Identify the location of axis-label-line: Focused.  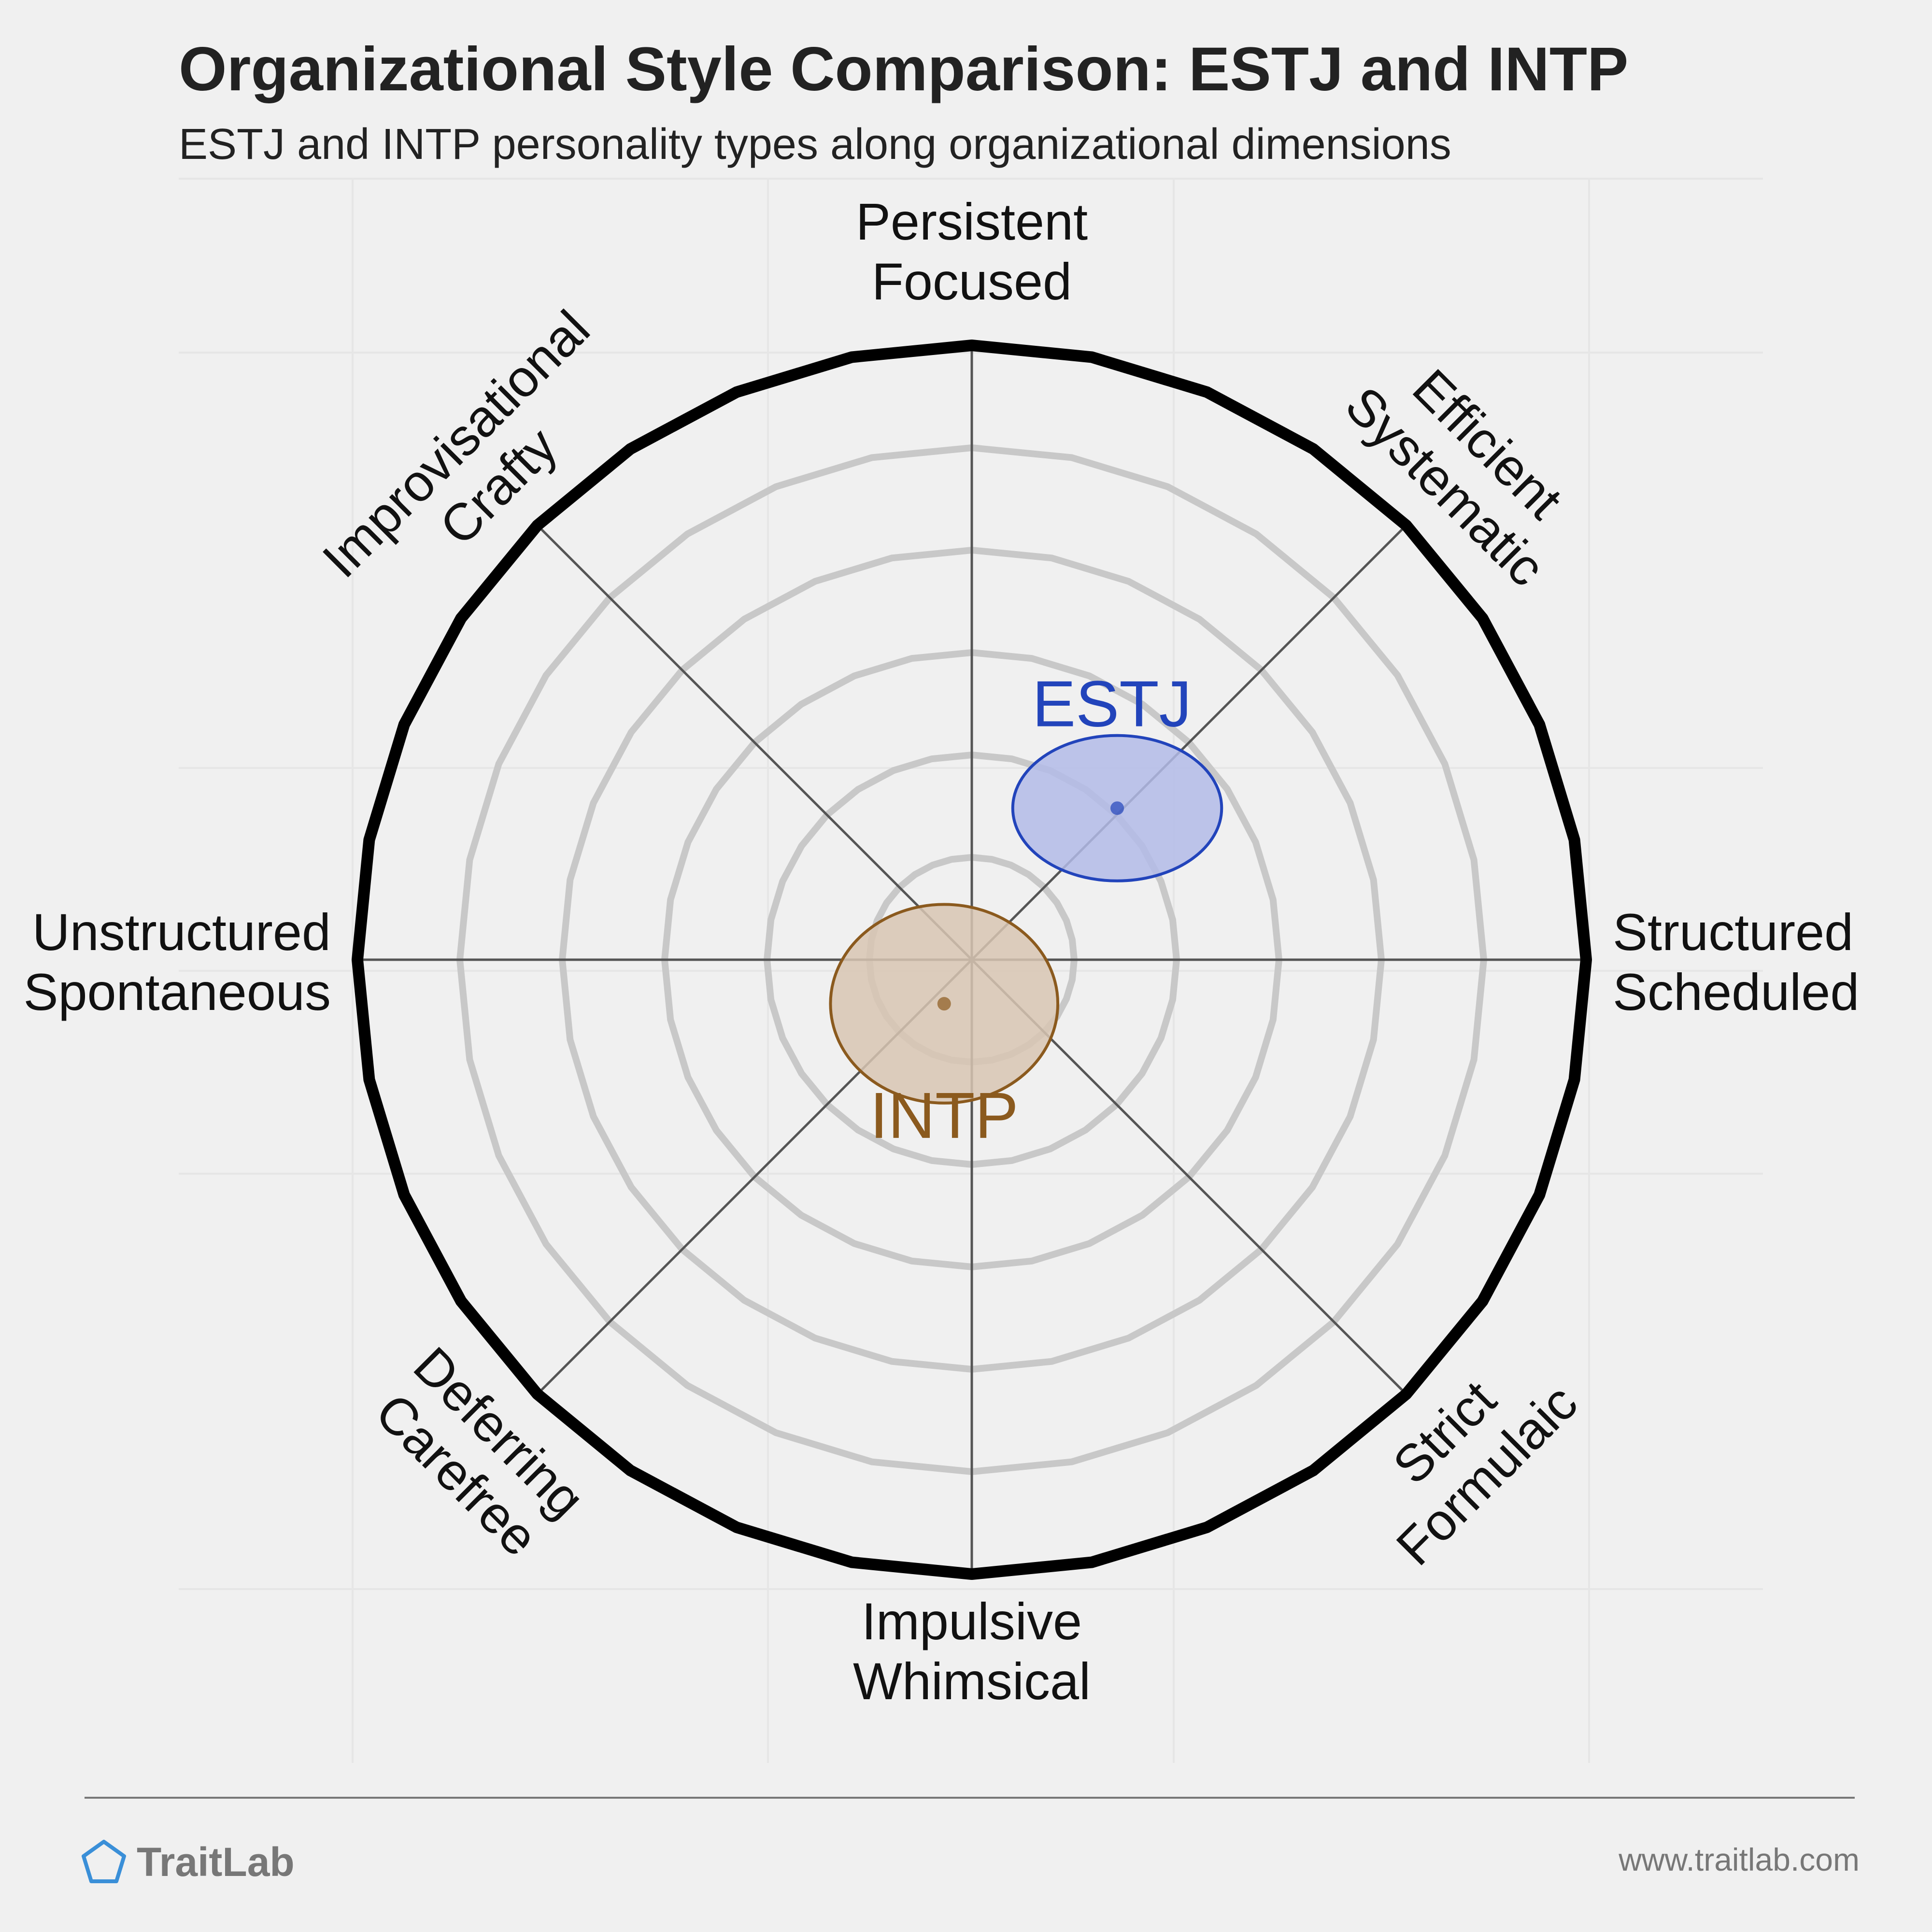
(972, 281).